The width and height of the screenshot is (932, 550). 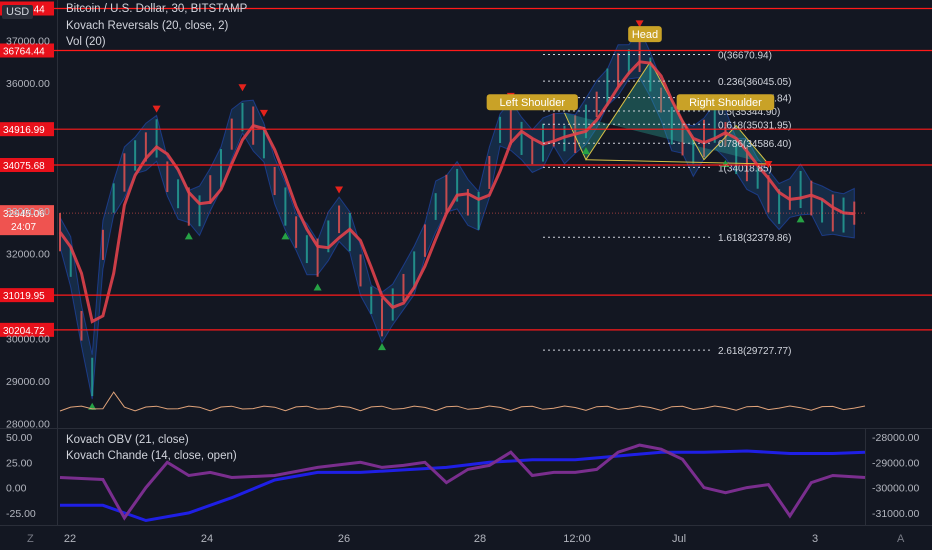 What do you see at coordinates (754, 125) in the screenshot?
I see `fib-level-label: 0.618(35031.95)` at bounding box center [754, 125].